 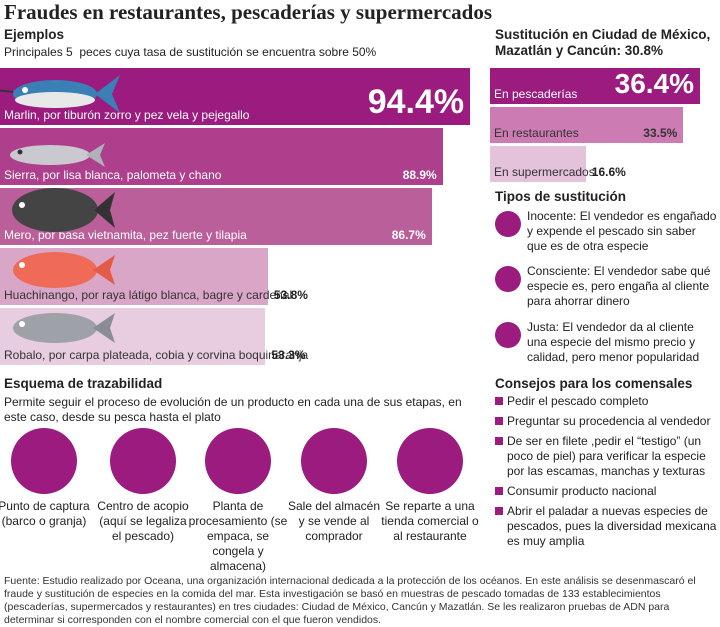 I want to click on bar-label: En supermercados, so click(x=544, y=172).